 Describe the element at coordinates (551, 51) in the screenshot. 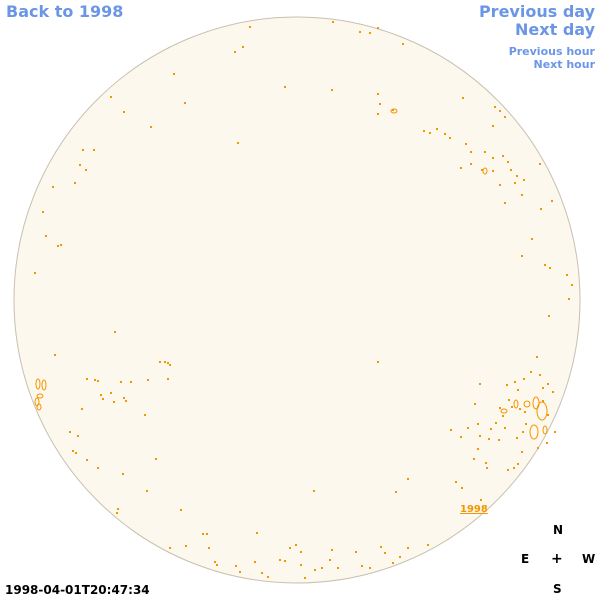

I see `previous-hour-link: Previous hour` at that location.